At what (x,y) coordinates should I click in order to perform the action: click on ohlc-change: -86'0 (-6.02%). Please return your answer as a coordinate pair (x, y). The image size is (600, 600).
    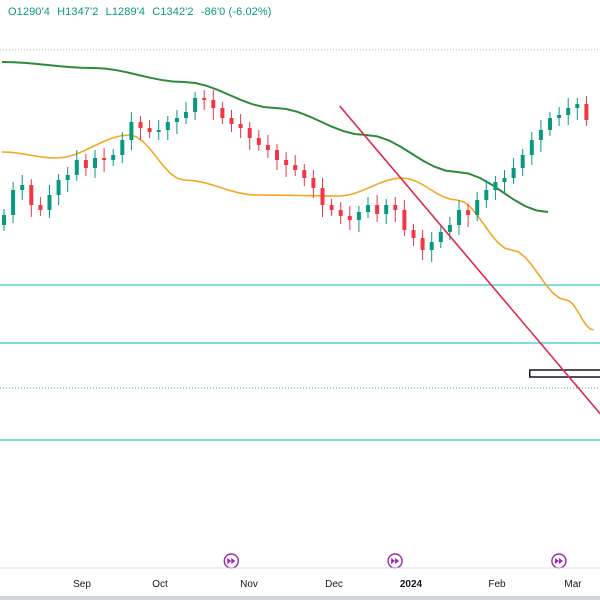
    Looking at the image, I should click on (236, 12).